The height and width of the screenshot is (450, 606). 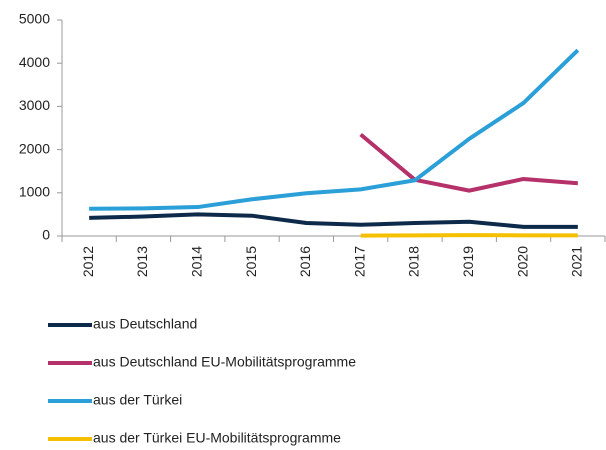 What do you see at coordinates (145, 324) in the screenshot?
I see `legend-label: aus Deutschland` at bounding box center [145, 324].